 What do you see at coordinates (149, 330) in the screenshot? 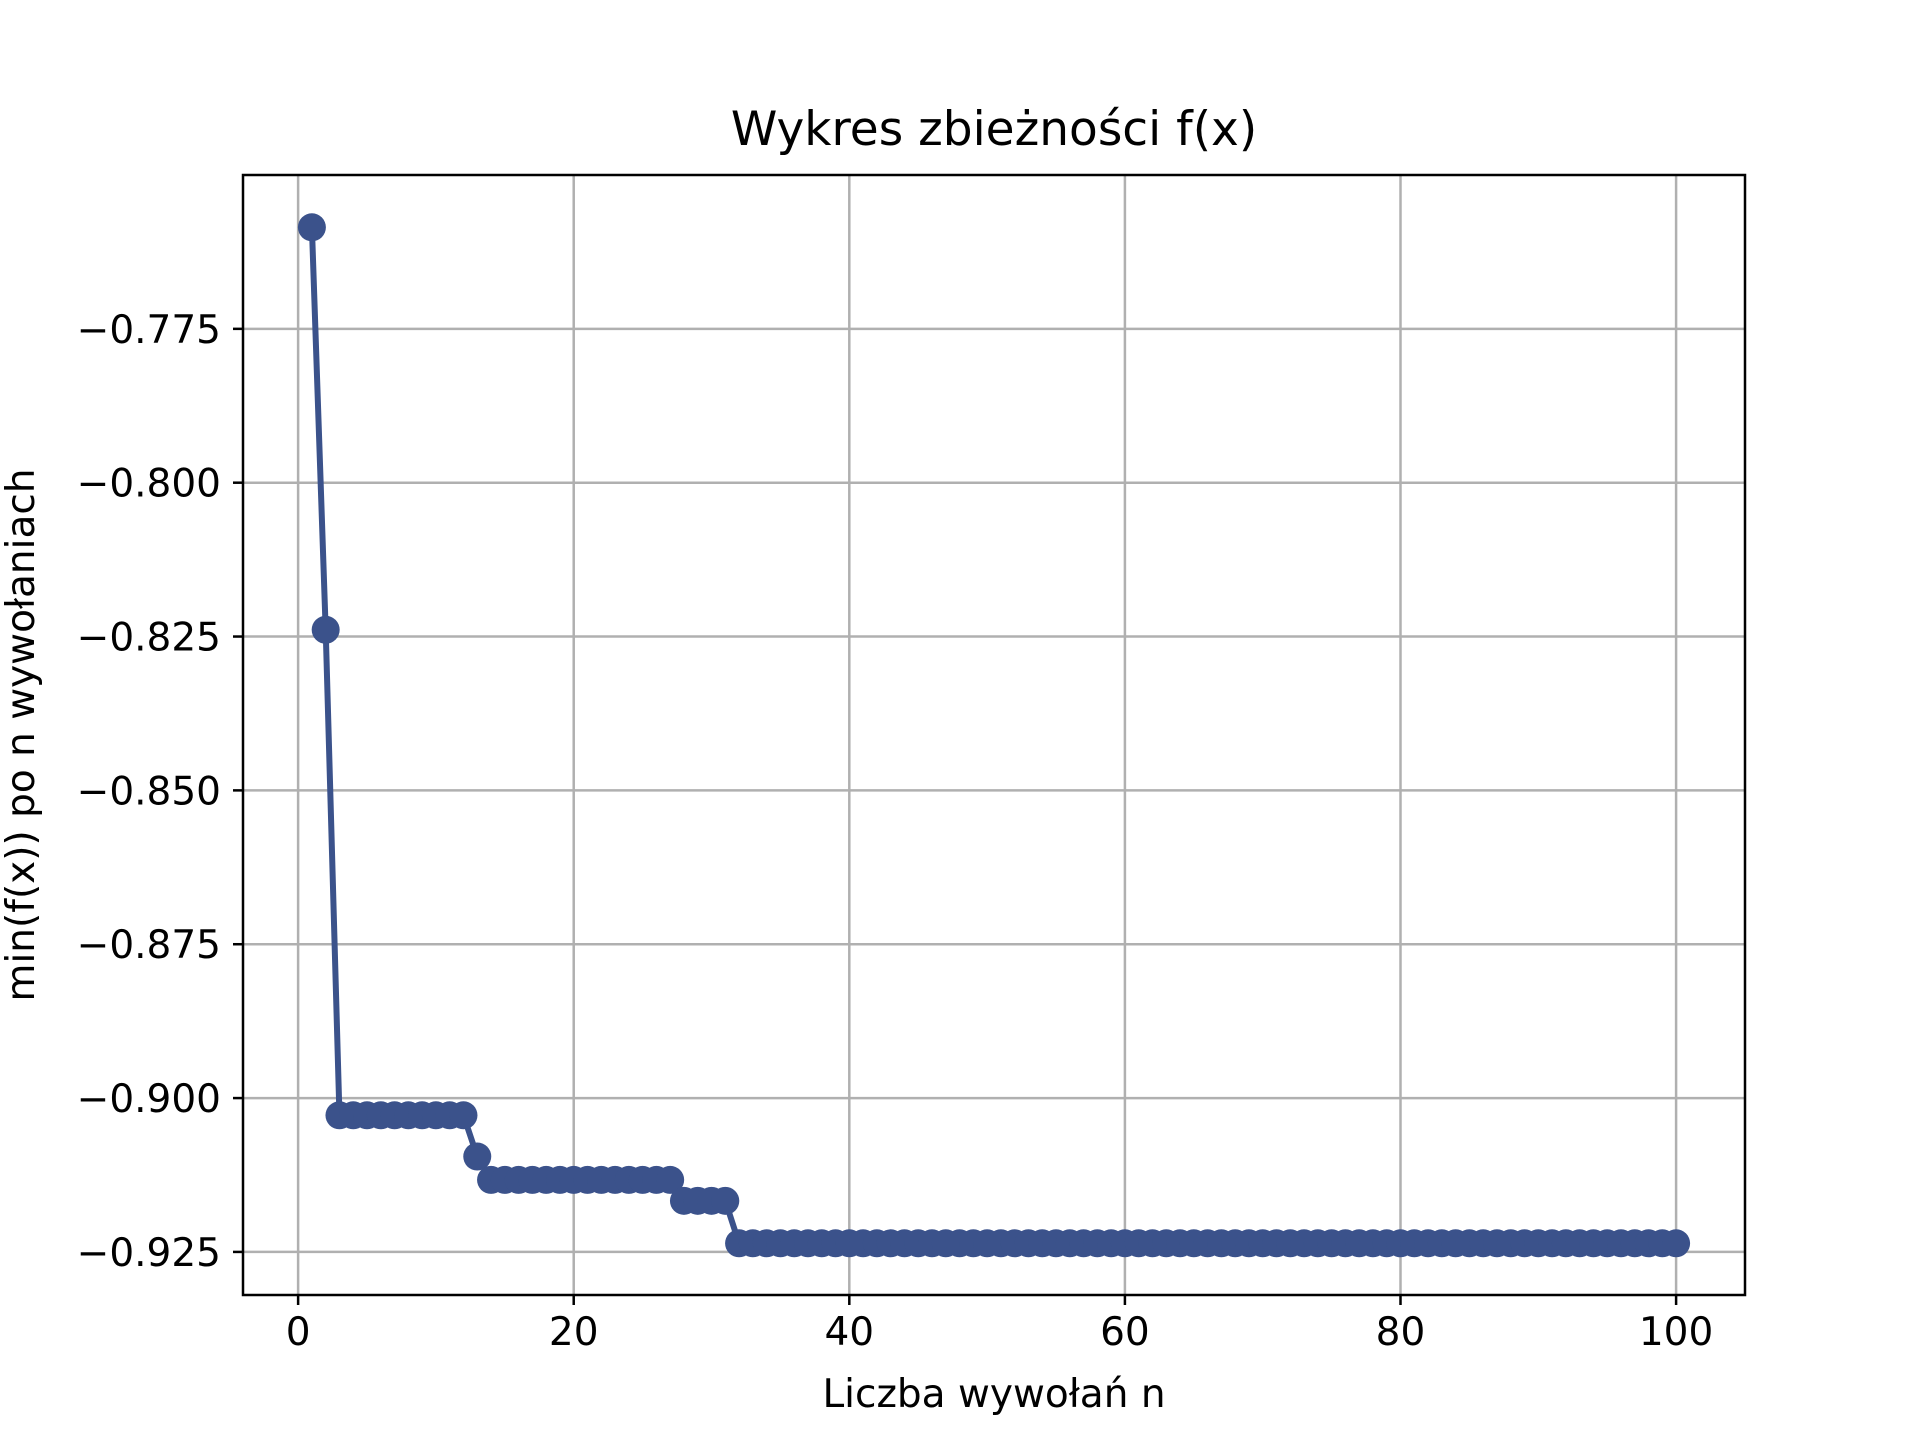
I see `y-tick-label: −0.775` at bounding box center [149, 330].